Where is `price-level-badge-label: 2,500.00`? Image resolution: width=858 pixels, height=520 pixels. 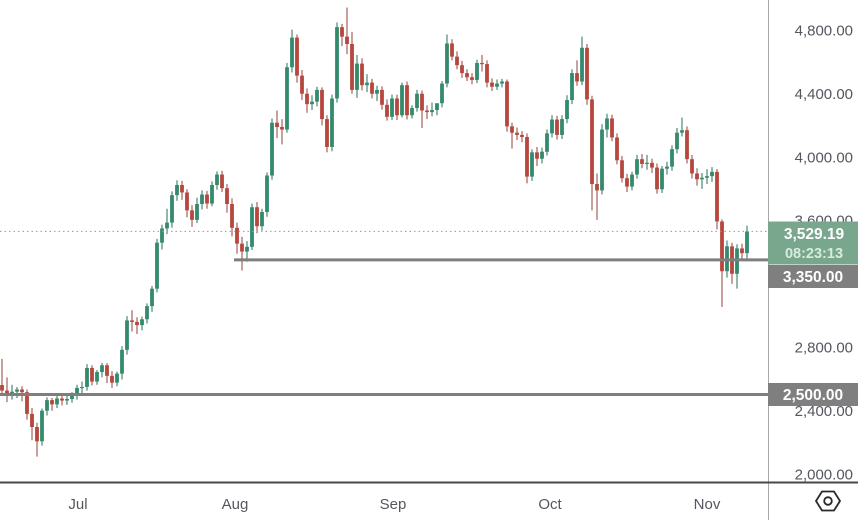
price-level-badge-label: 2,500.00 is located at coordinates (813, 395).